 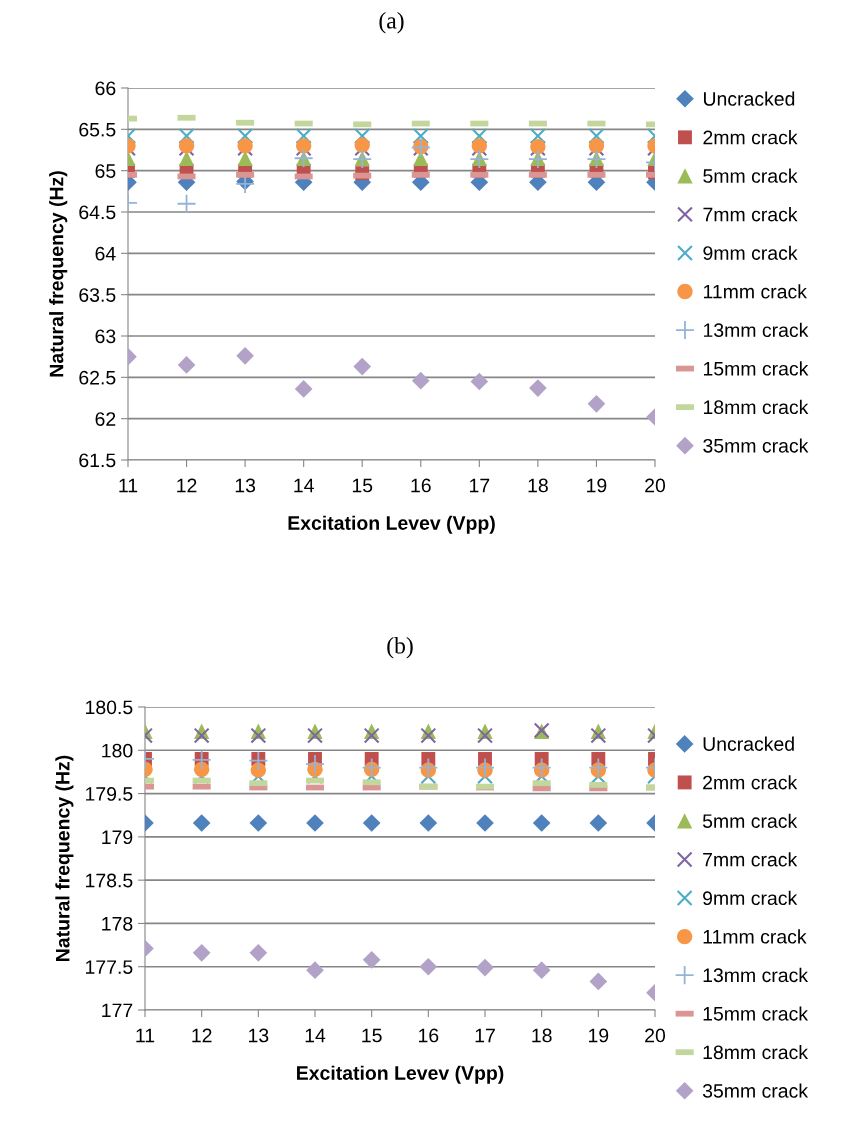 I want to click on y-tick-label: 177.5, so click(x=109, y=967).